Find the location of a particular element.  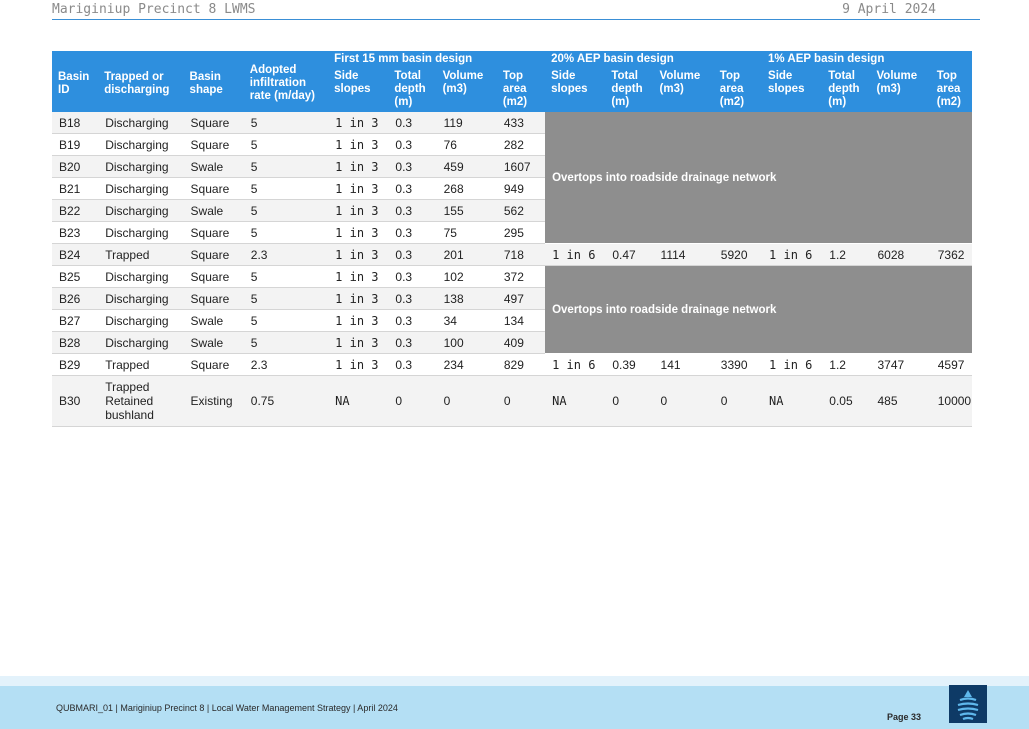

table-cell: B22 is located at coordinates (75, 210).